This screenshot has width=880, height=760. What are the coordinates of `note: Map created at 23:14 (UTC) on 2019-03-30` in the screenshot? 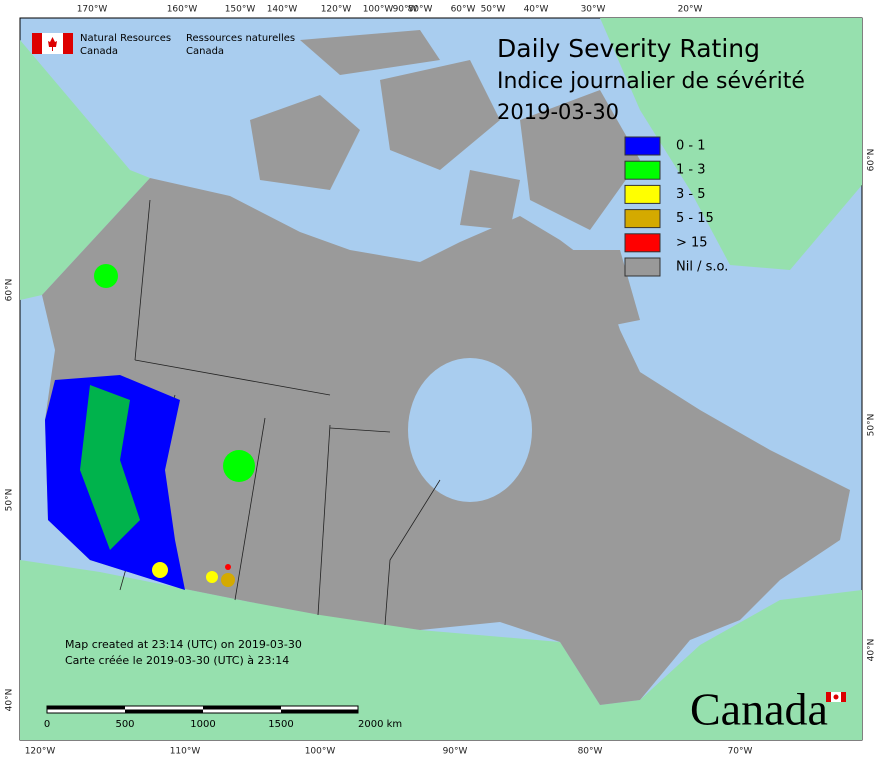 It's located at (183, 644).